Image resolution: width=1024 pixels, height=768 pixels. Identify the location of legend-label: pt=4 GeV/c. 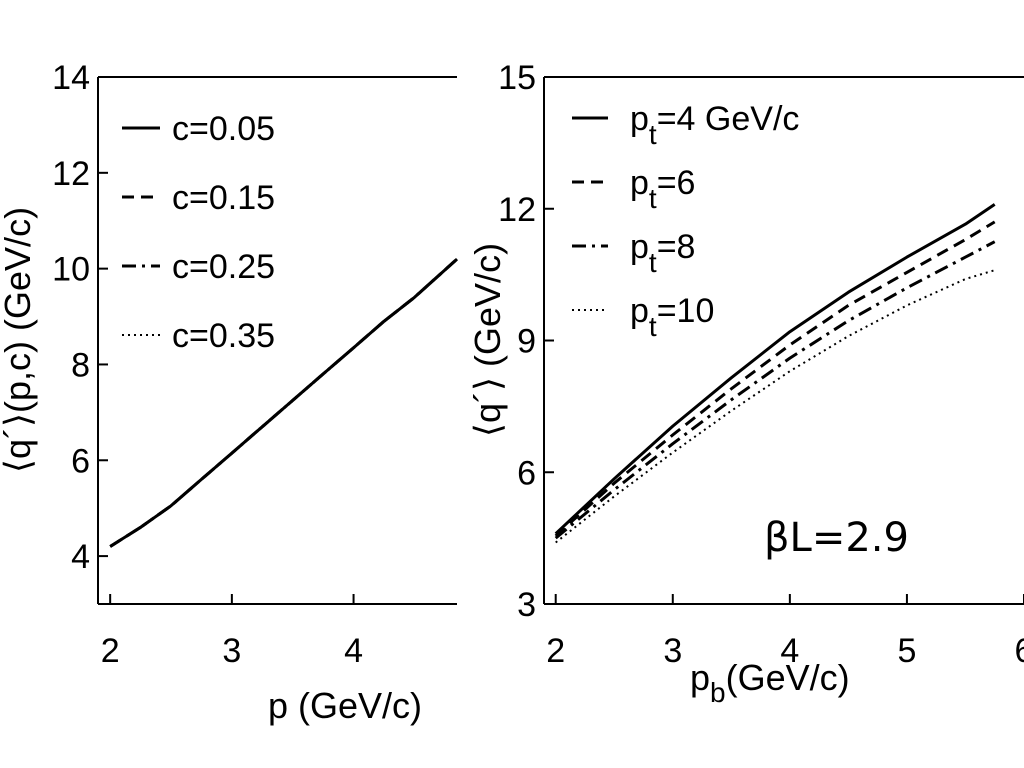
(714, 125).